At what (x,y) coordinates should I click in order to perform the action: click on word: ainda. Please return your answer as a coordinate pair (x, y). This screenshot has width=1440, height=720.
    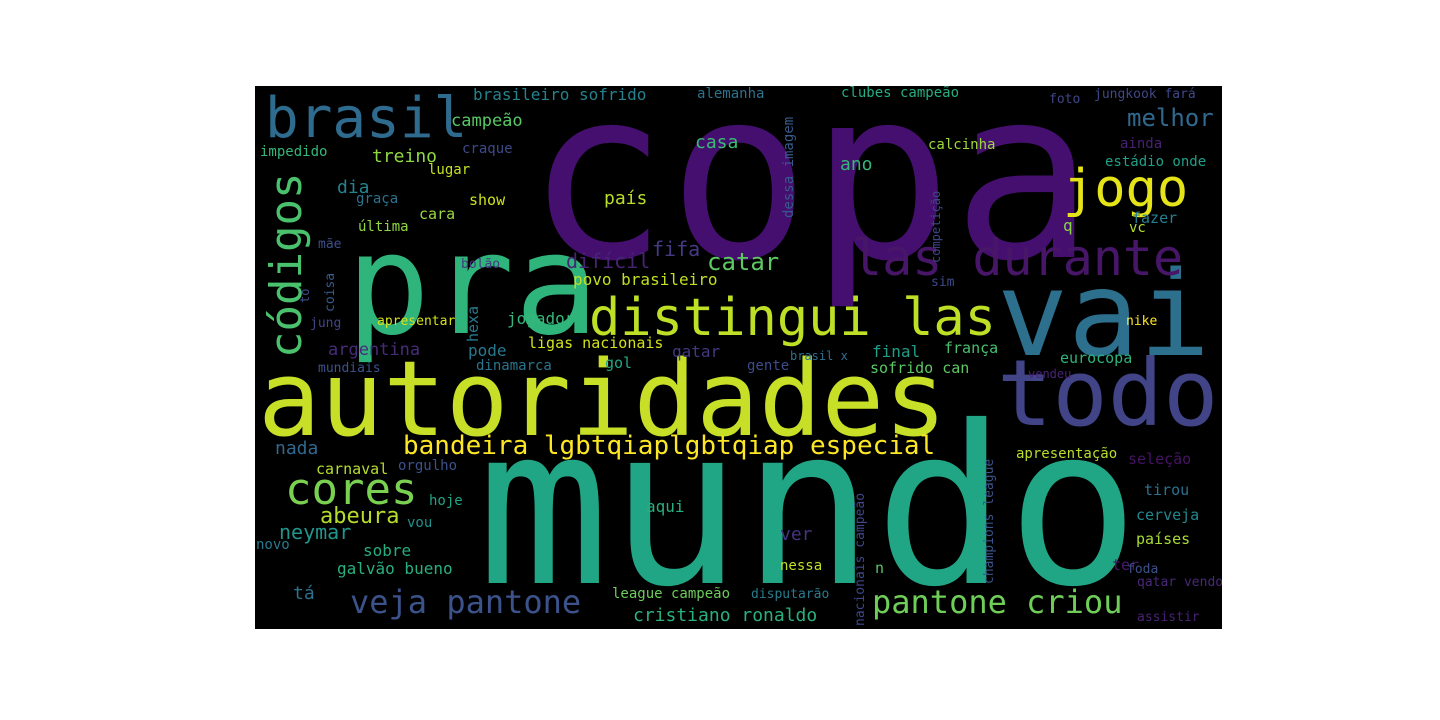
    Looking at the image, I should click on (1141, 144).